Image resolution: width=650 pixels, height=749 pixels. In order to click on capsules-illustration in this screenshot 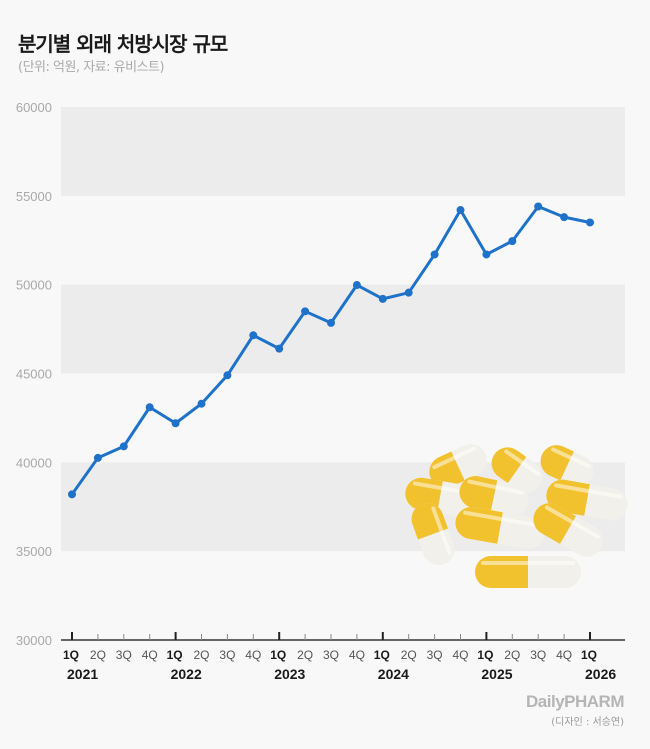, I will do `click(516, 516)`.